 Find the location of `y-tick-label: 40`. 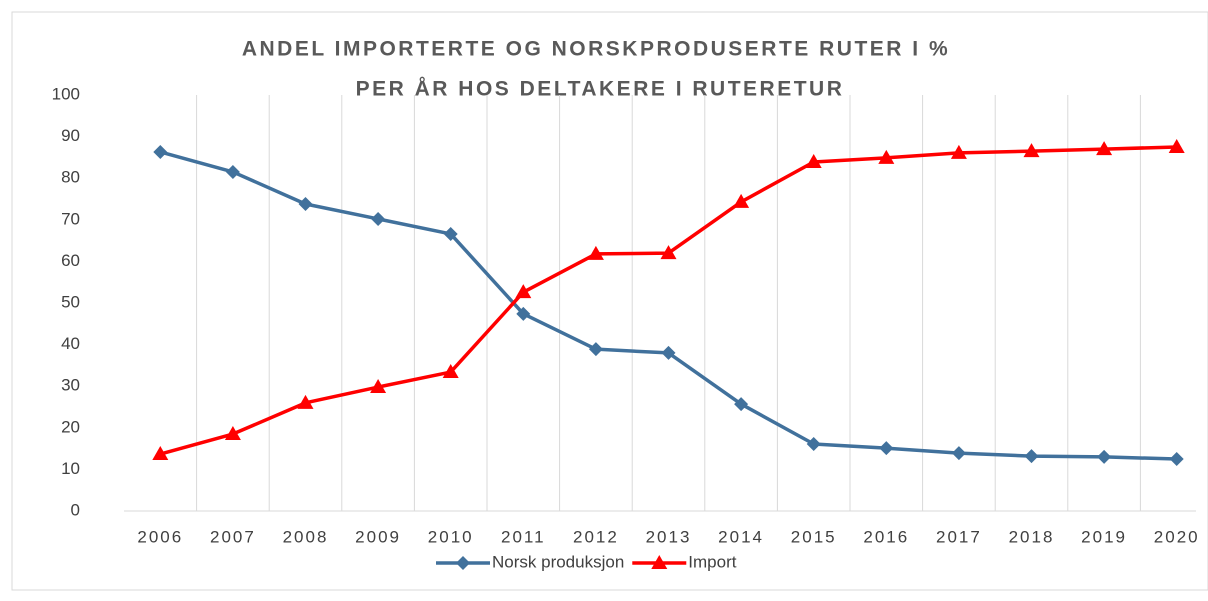

y-tick-label: 40 is located at coordinates (70, 343).